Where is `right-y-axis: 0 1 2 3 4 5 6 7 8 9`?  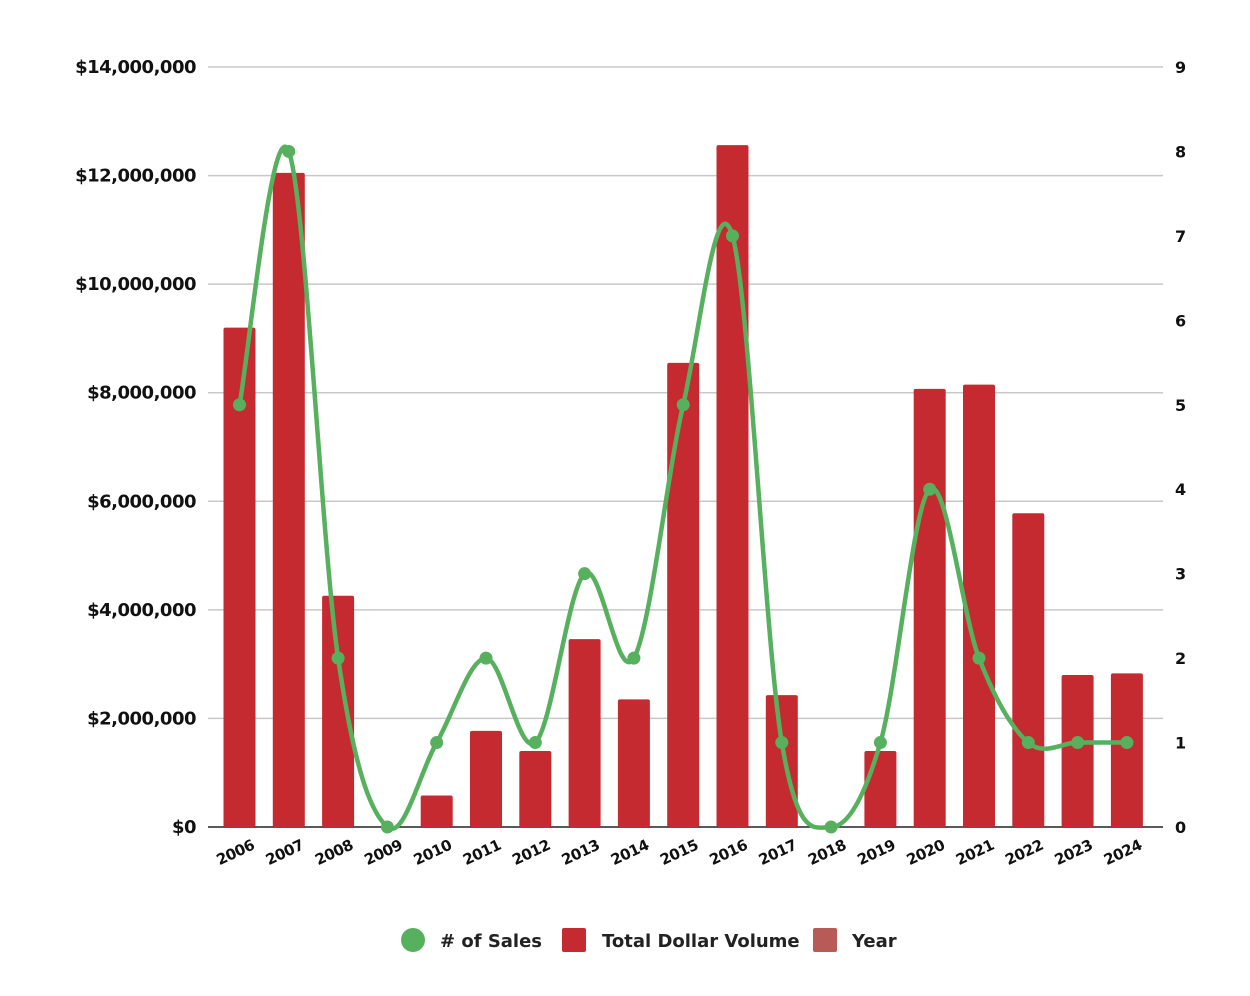
right-y-axis: 0 1 2 3 4 5 6 7 8 9 is located at coordinates (1180, 447).